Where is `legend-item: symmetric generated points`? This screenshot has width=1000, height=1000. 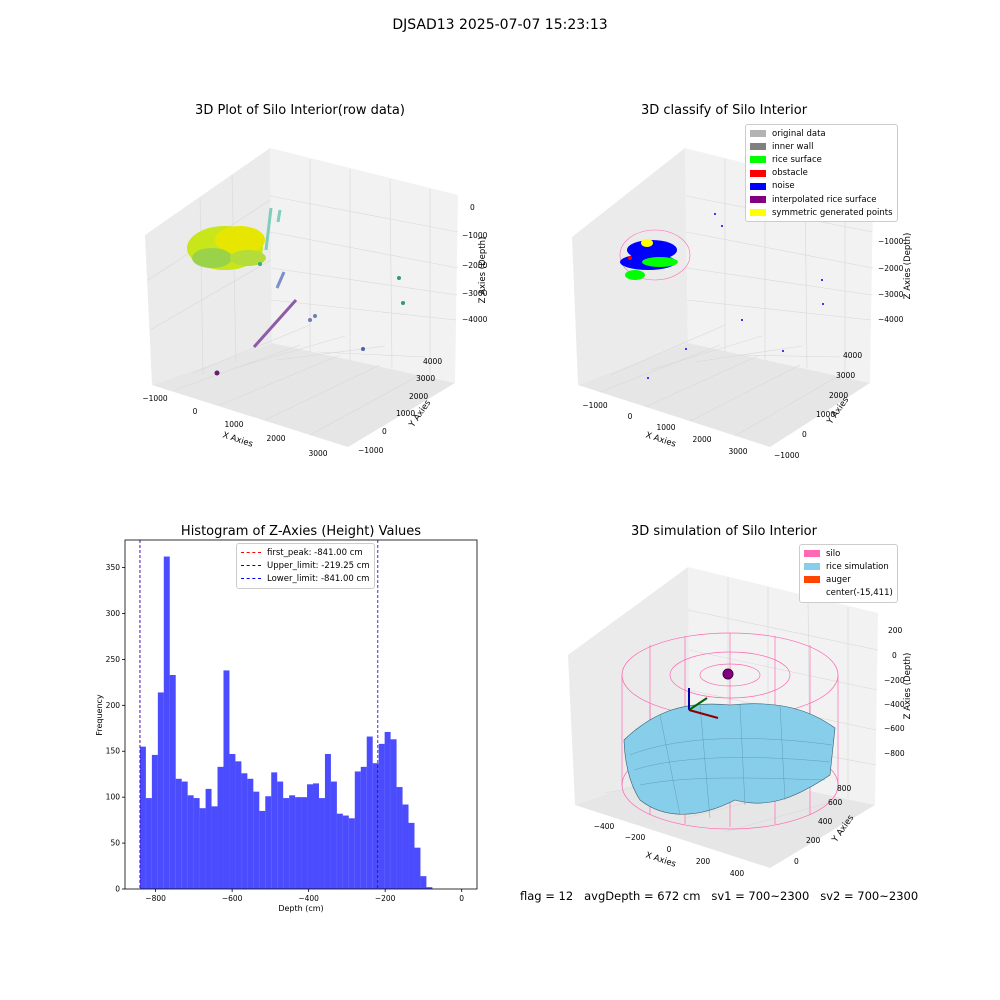
legend-item: symmetric generated points is located at coordinates (821, 212).